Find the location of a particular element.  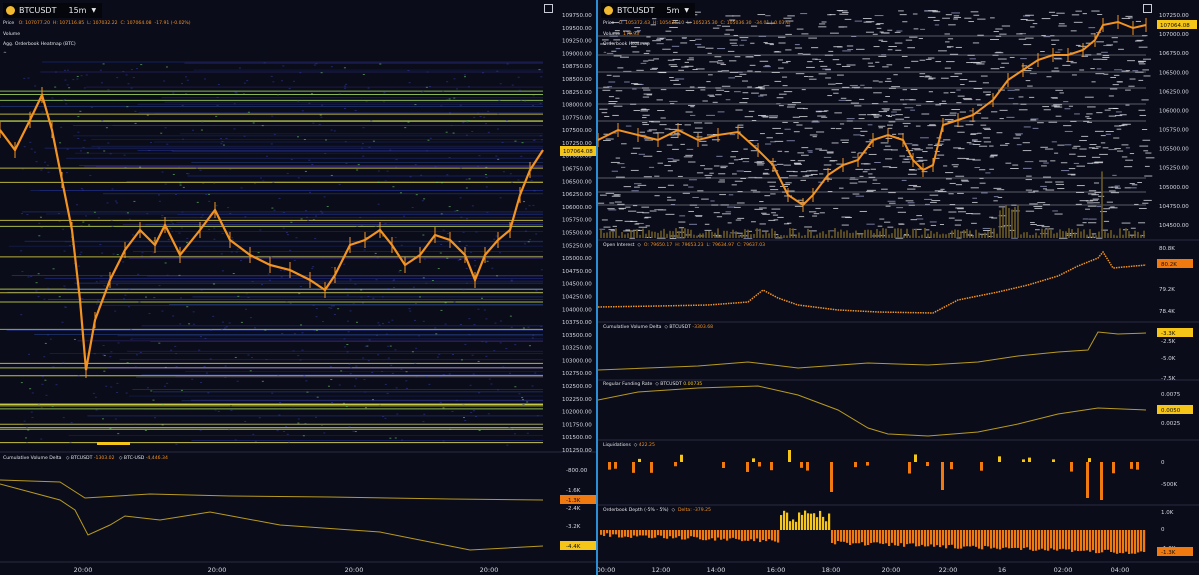

panel-divider is located at coordinates (597, 287).